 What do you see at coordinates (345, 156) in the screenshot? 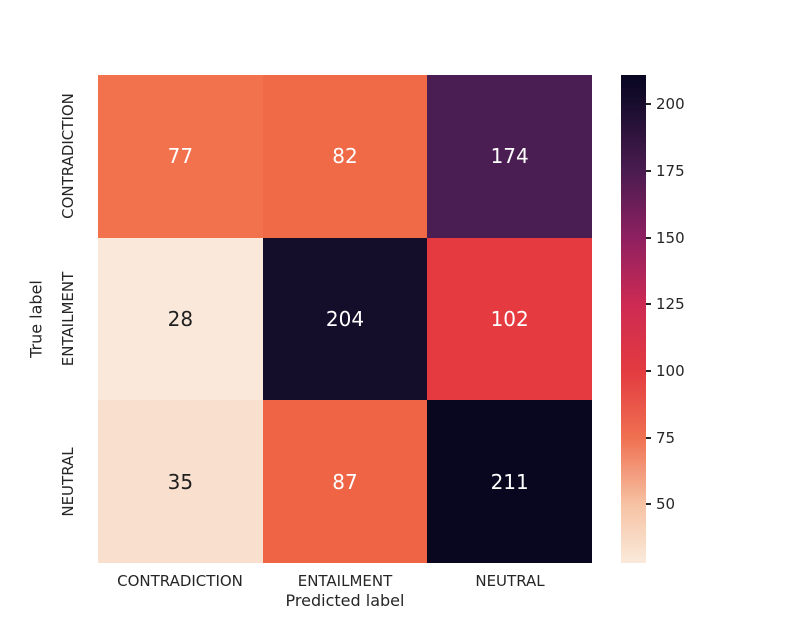
I see `heatmap-cell-contradiction-entailment: 82` at bounding box center [345, 156].